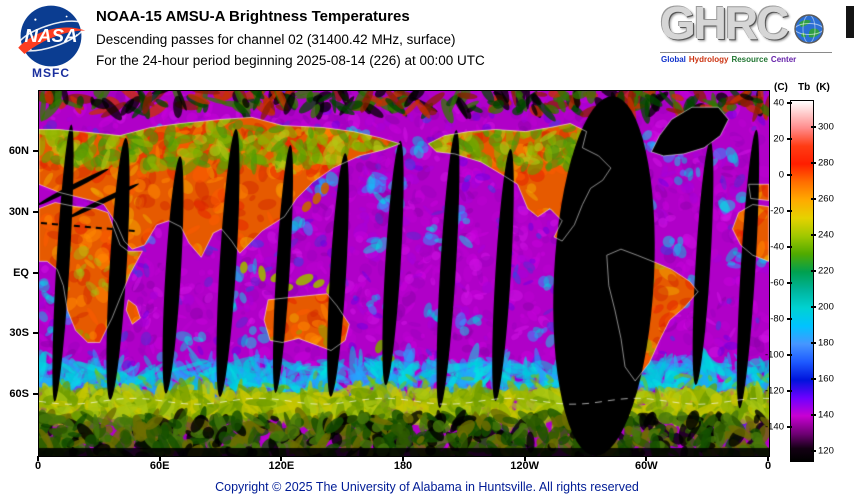 This screenshot has width=854, height=502. I want to click on colorbar-tick-kelvin: 200, so click(826, 307).